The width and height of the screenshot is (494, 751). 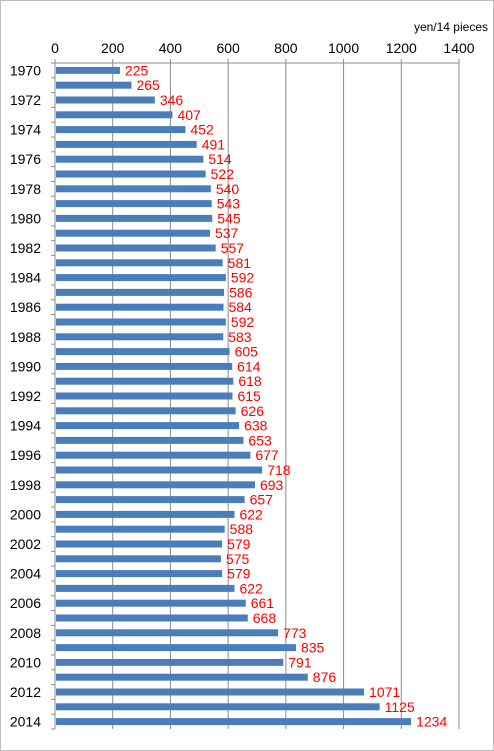 What do you see at coordinates (25, 130) in the screenshot?
I see `y-tick-label-1974: 1974` at bounding box center [25, 130].